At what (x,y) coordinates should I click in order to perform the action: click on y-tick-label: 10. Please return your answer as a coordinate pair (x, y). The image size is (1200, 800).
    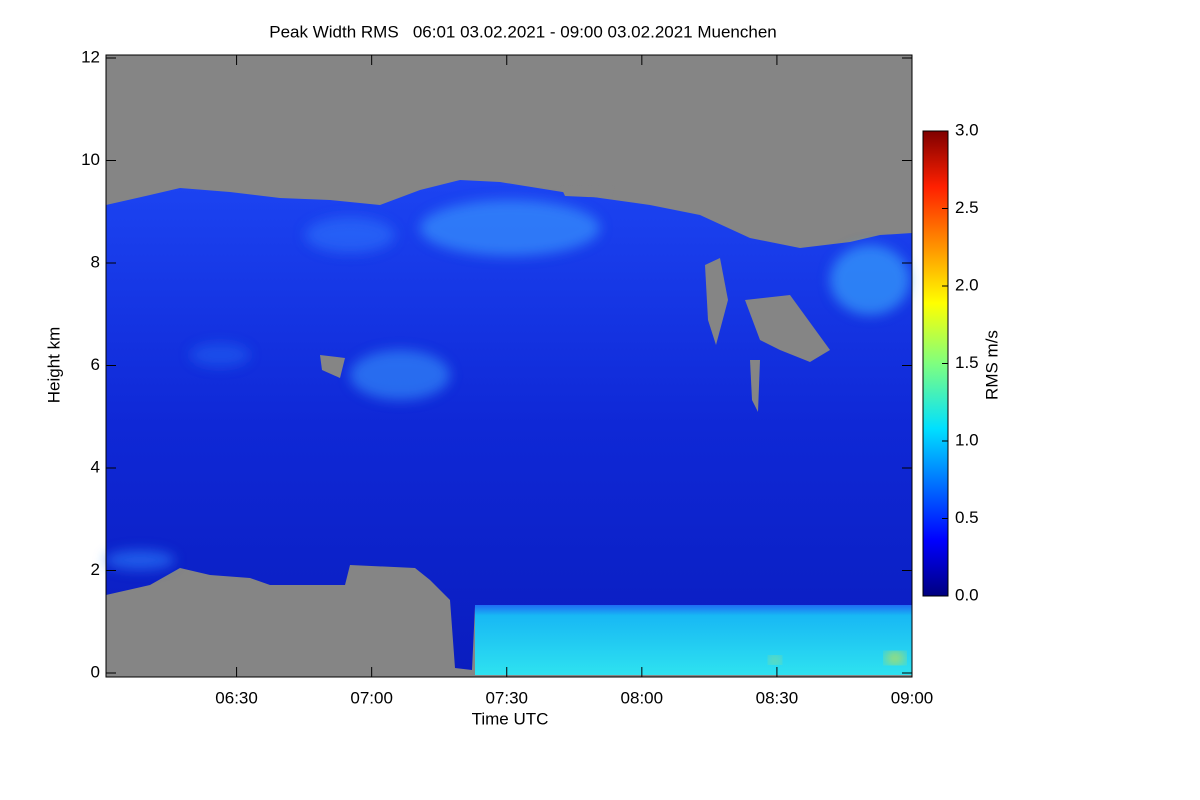
    Looking at the image, I should click on (90, 159).